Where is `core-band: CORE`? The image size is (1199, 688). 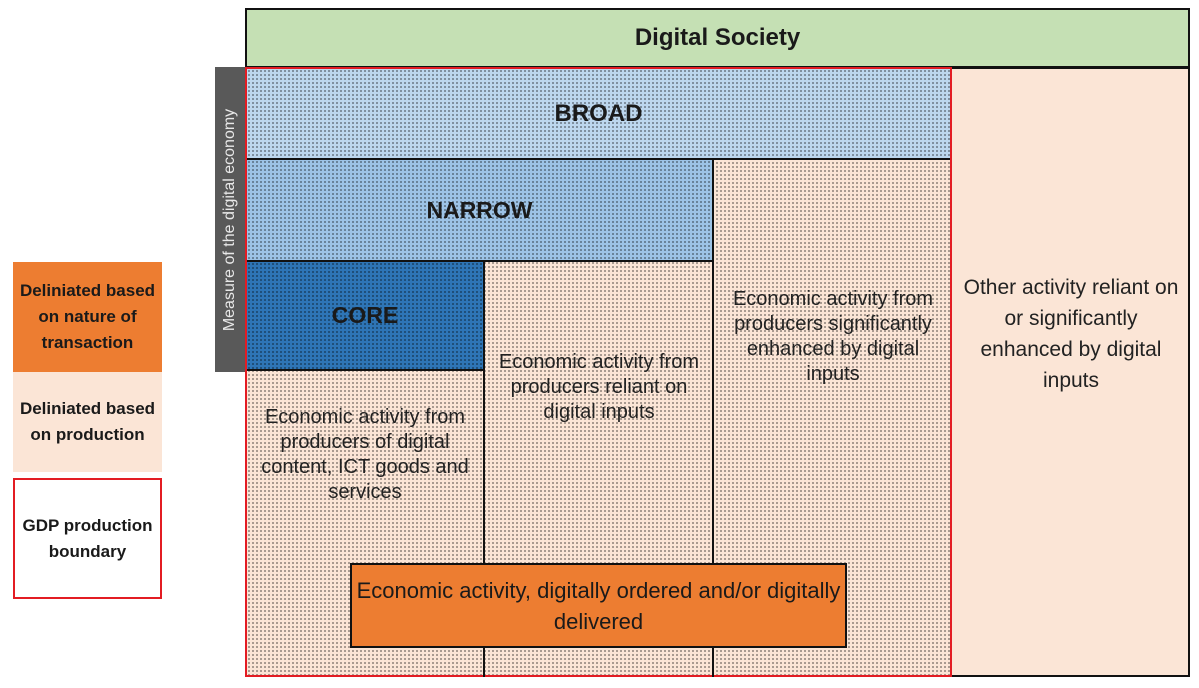
core-band: CORE is located at coordinates (366, 316).